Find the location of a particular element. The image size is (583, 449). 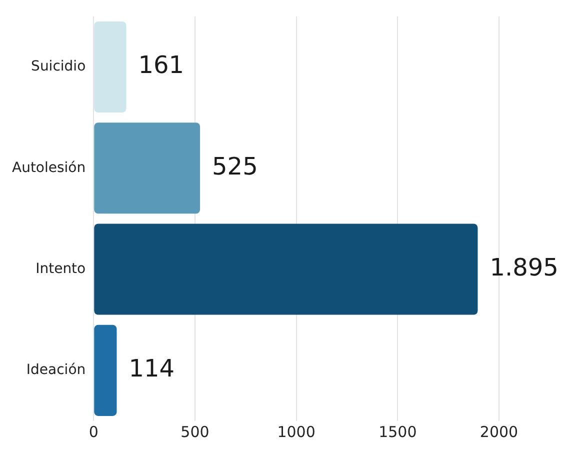

data-label: 114 is located at coordinates (151, 368).